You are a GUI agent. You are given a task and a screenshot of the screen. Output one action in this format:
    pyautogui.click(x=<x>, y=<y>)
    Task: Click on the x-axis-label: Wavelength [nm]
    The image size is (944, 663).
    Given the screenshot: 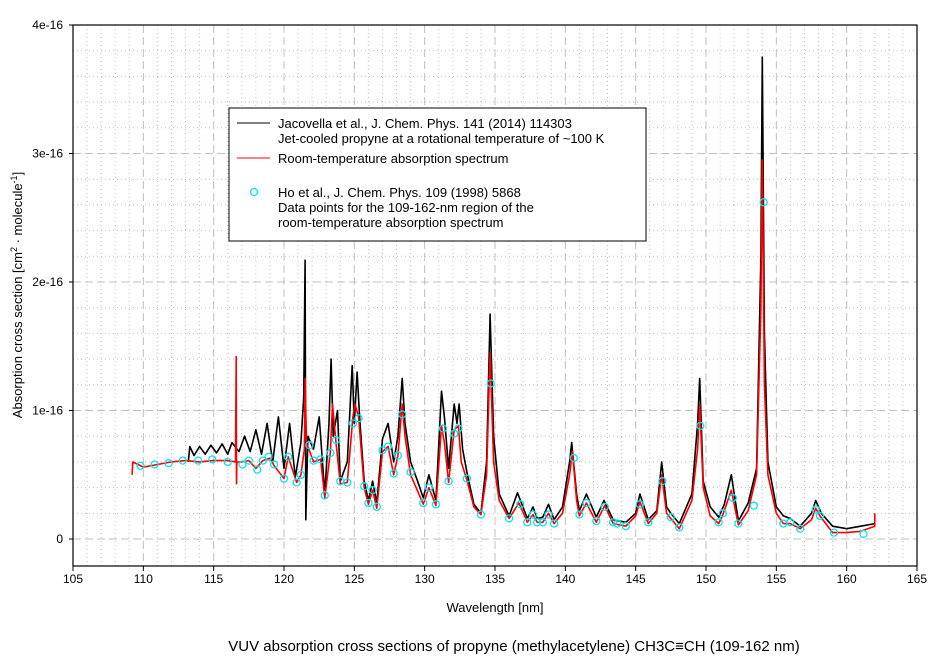 What is the action you would take?
    pyautogui.click(x=494, y=607)
    